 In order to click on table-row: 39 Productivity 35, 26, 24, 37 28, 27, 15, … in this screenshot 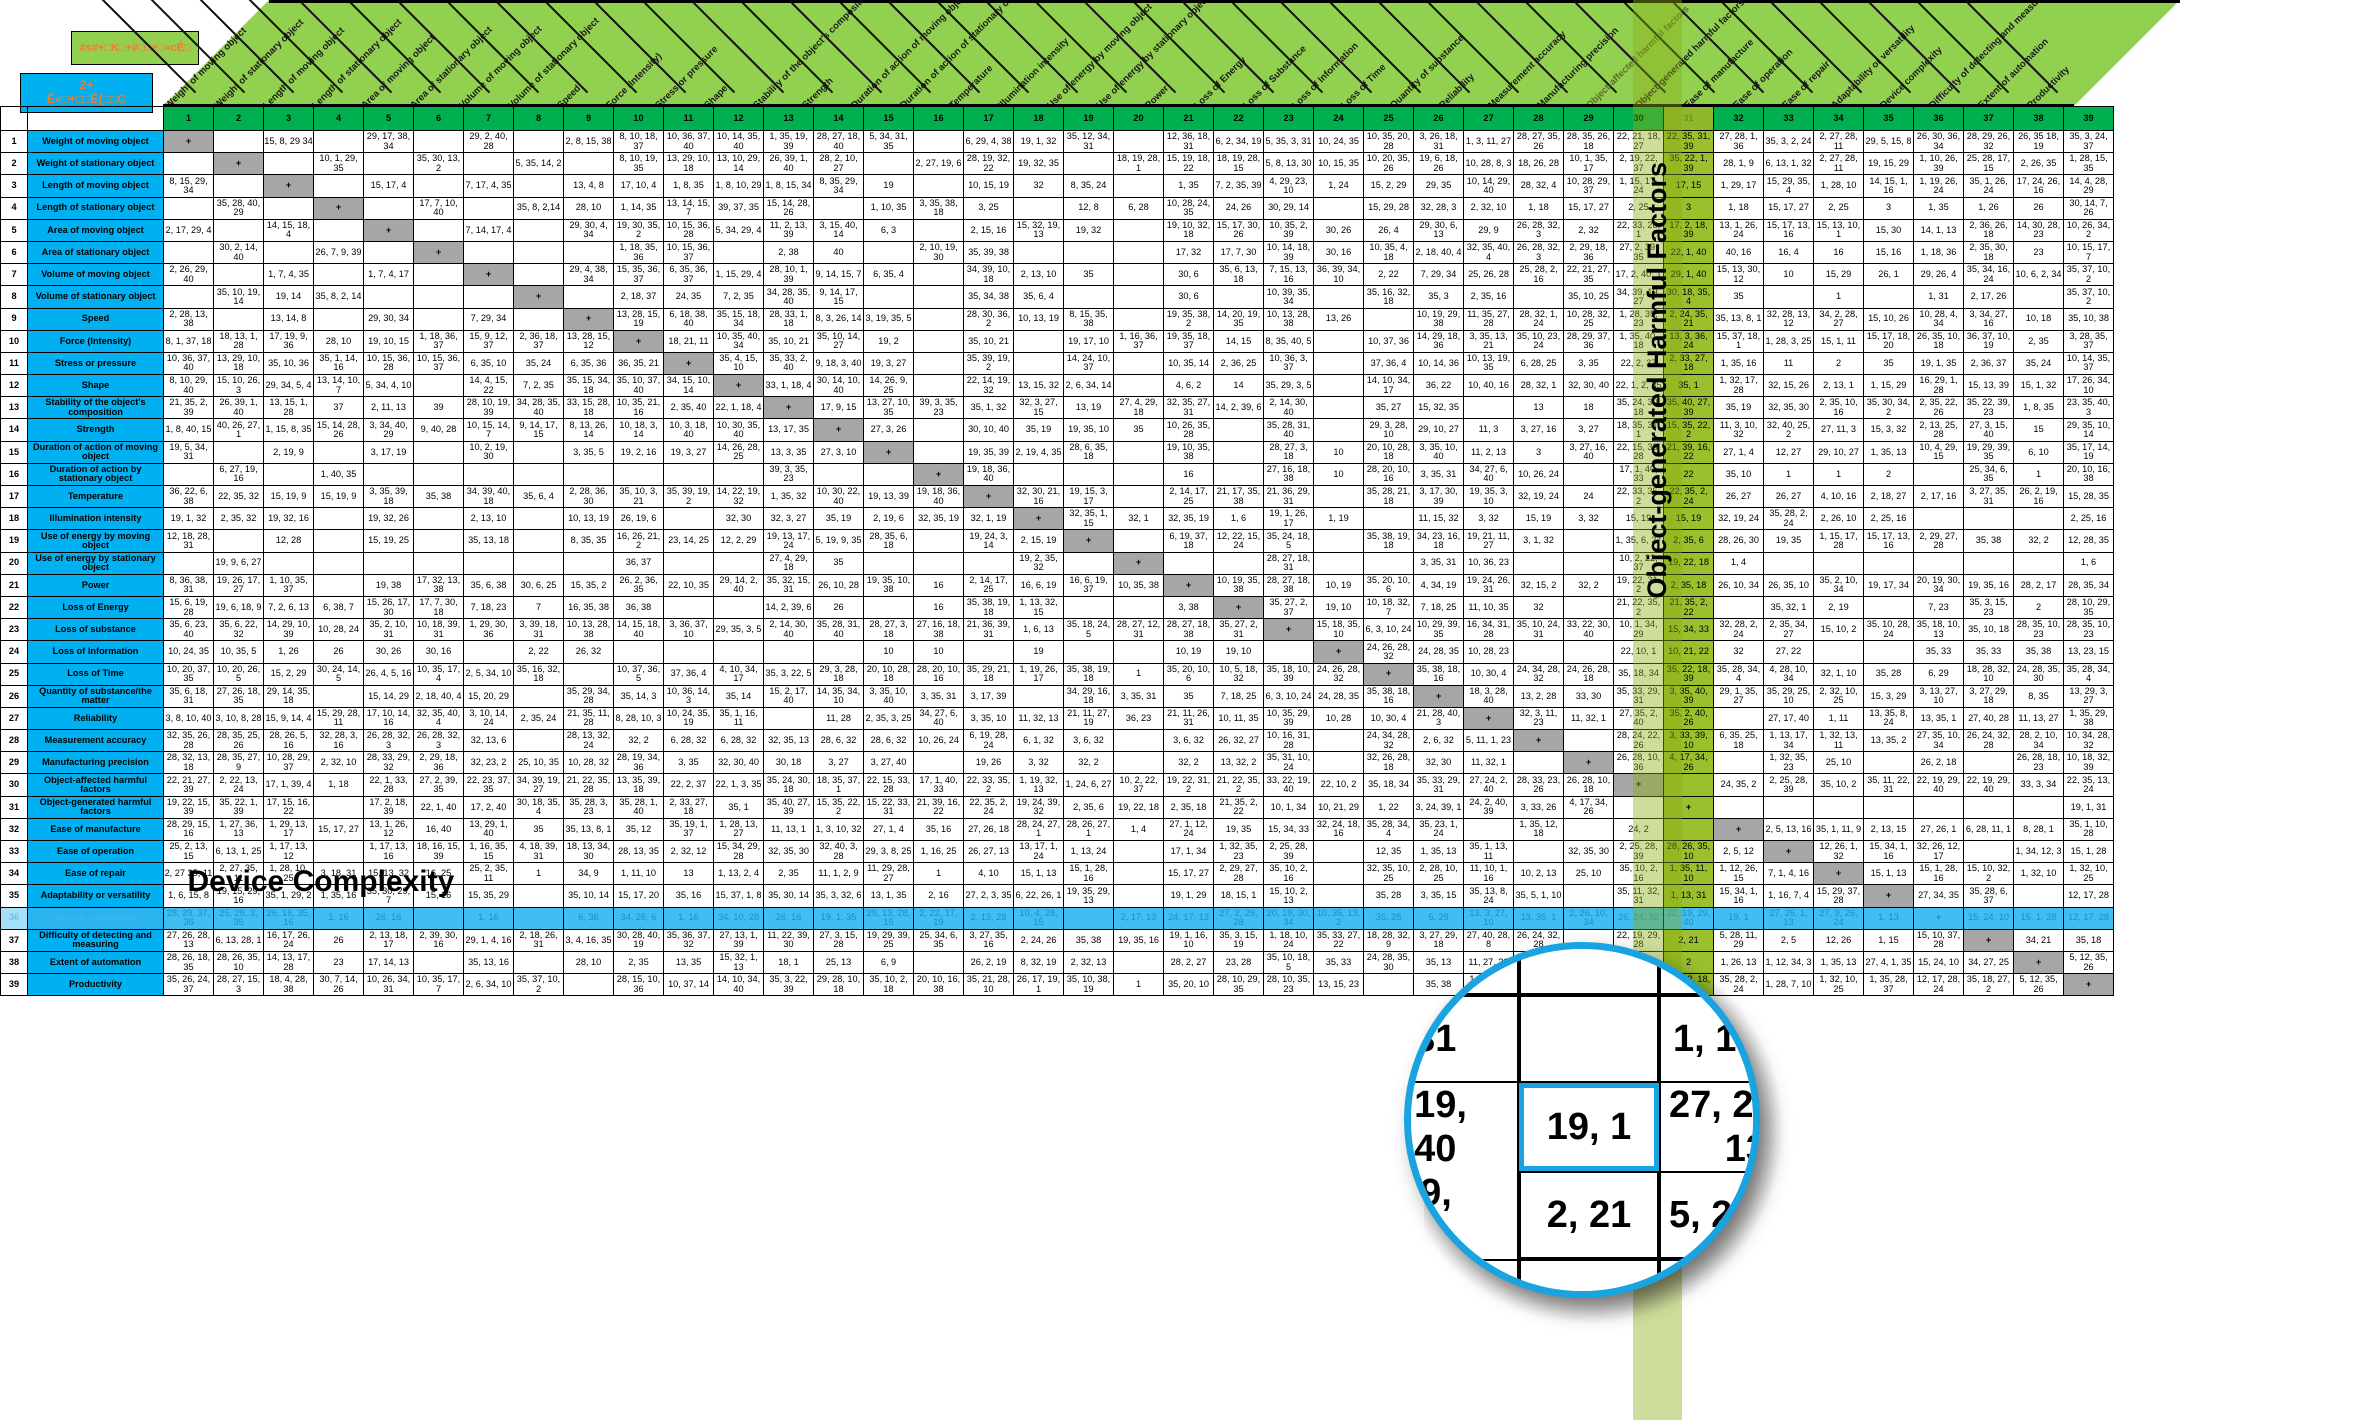, I will do `click(1057, 985)`.